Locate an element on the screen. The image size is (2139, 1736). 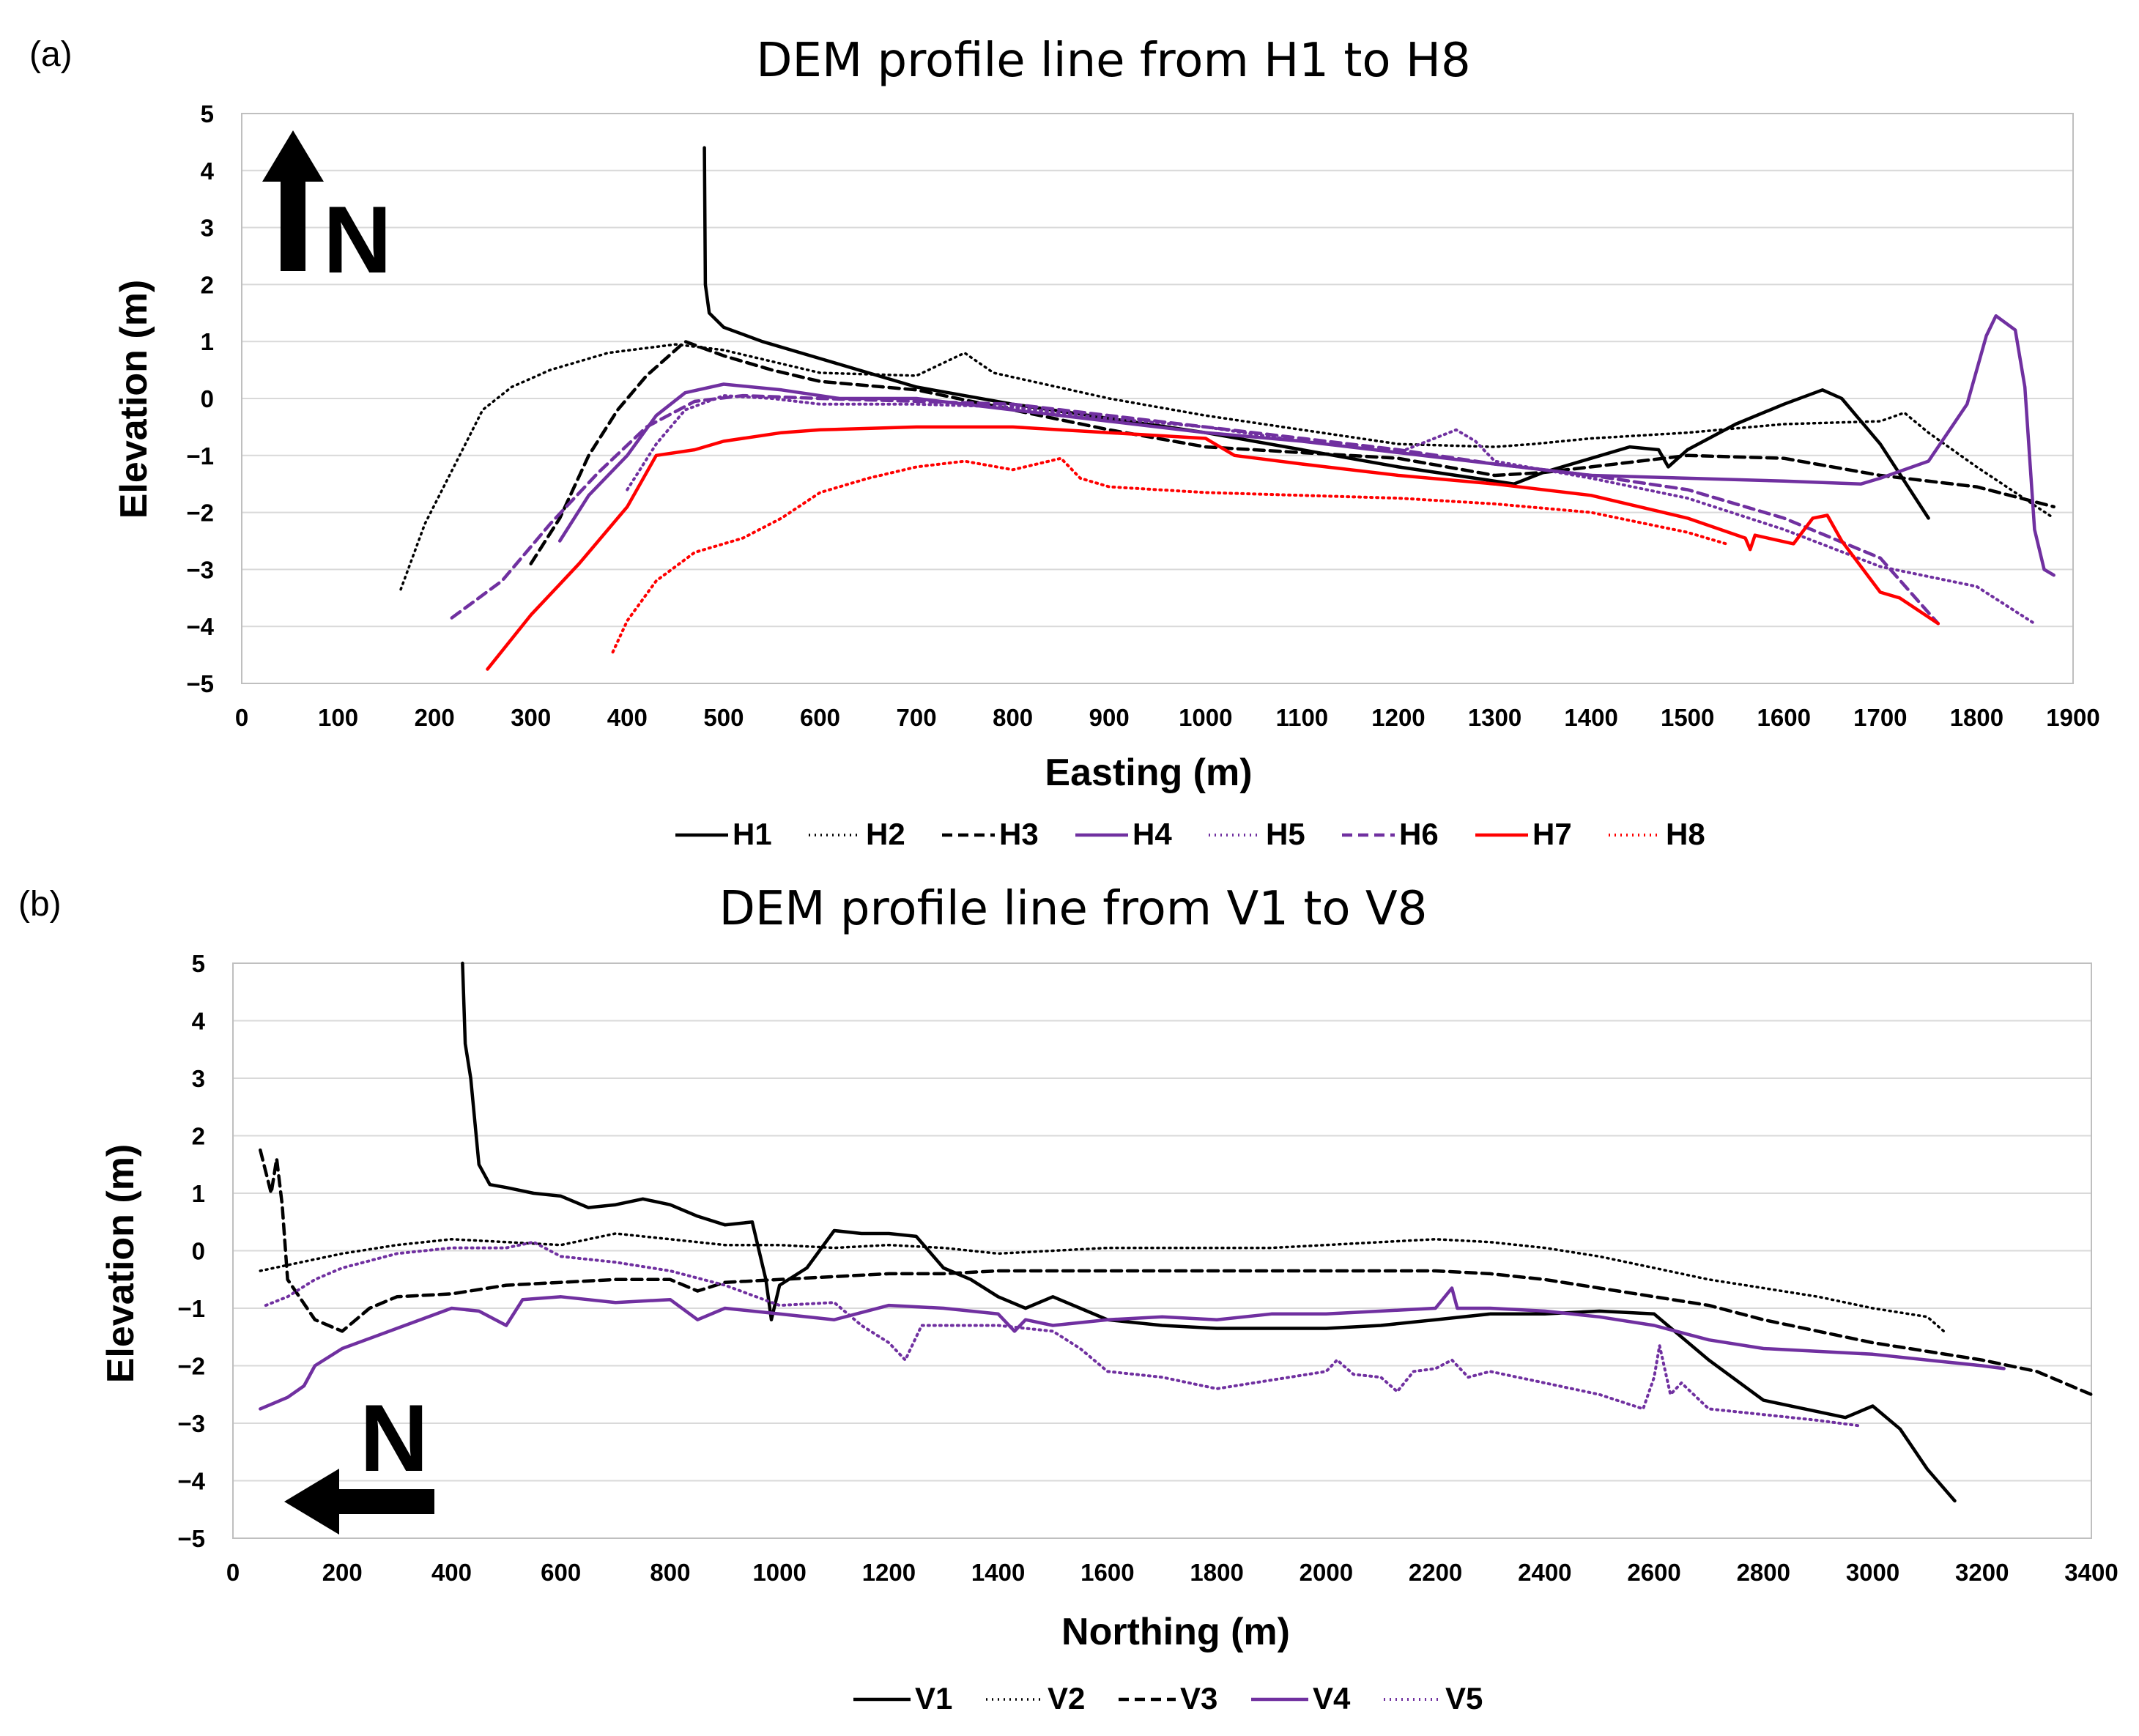
x-tick-label: 3200 is located at coordinates (1982, 1572).